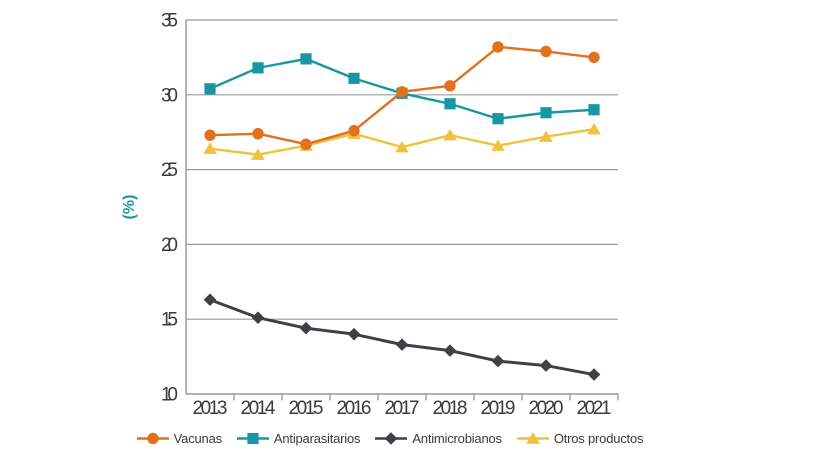  What do you see at coordinates (498, 47) in the screenshot?
I see `data-point-vacunas-2019` at bounding box center [498, 47].